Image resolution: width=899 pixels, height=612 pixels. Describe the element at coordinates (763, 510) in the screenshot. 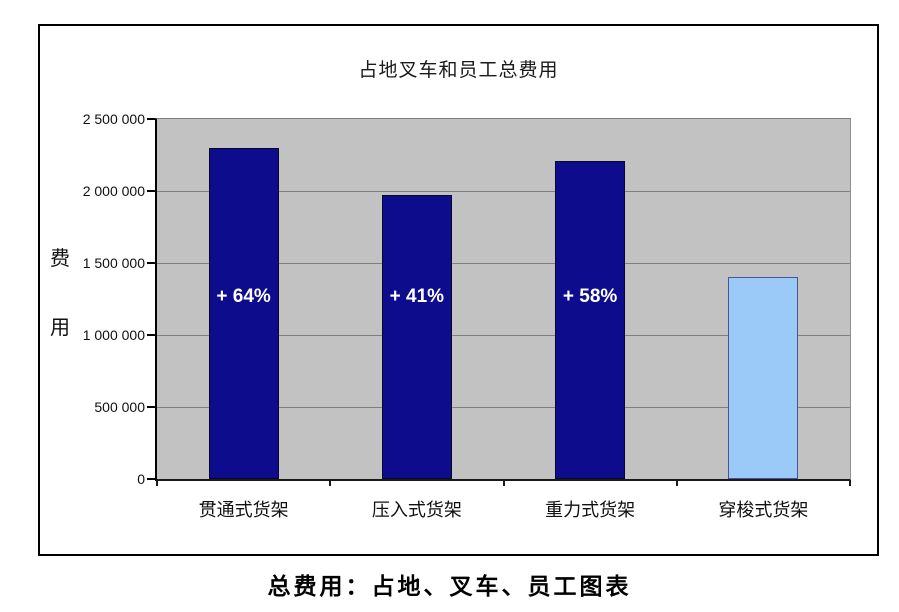

I see `x-category-label: 穿梭式货架` at that location.